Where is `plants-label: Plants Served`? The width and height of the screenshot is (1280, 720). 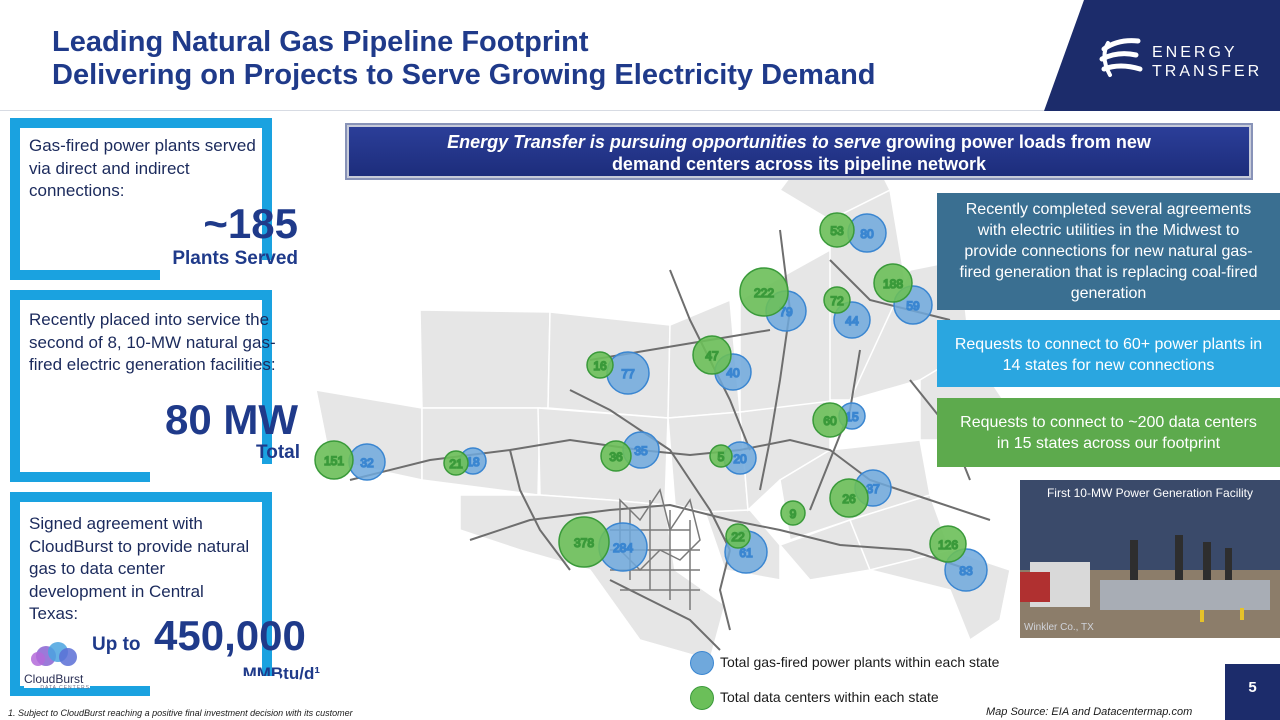 plants-label: Plants Served is located at coordinates (235, 258).